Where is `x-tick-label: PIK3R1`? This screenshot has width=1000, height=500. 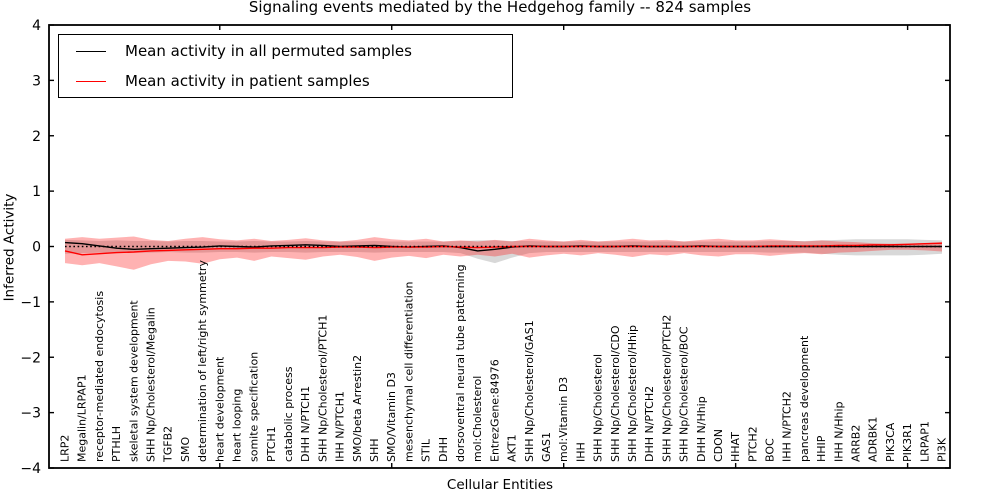 x-tick-label: PIK3R1 is located at coordinates (907, 442).